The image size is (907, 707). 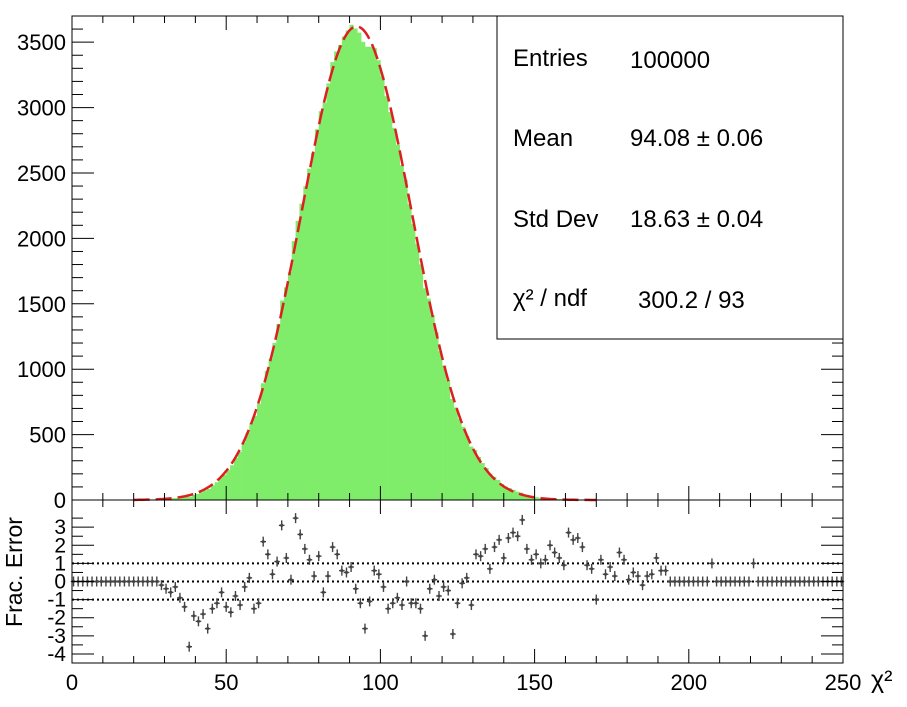 I want to click on x-tick-label: 50, so click(x=226, y=682).